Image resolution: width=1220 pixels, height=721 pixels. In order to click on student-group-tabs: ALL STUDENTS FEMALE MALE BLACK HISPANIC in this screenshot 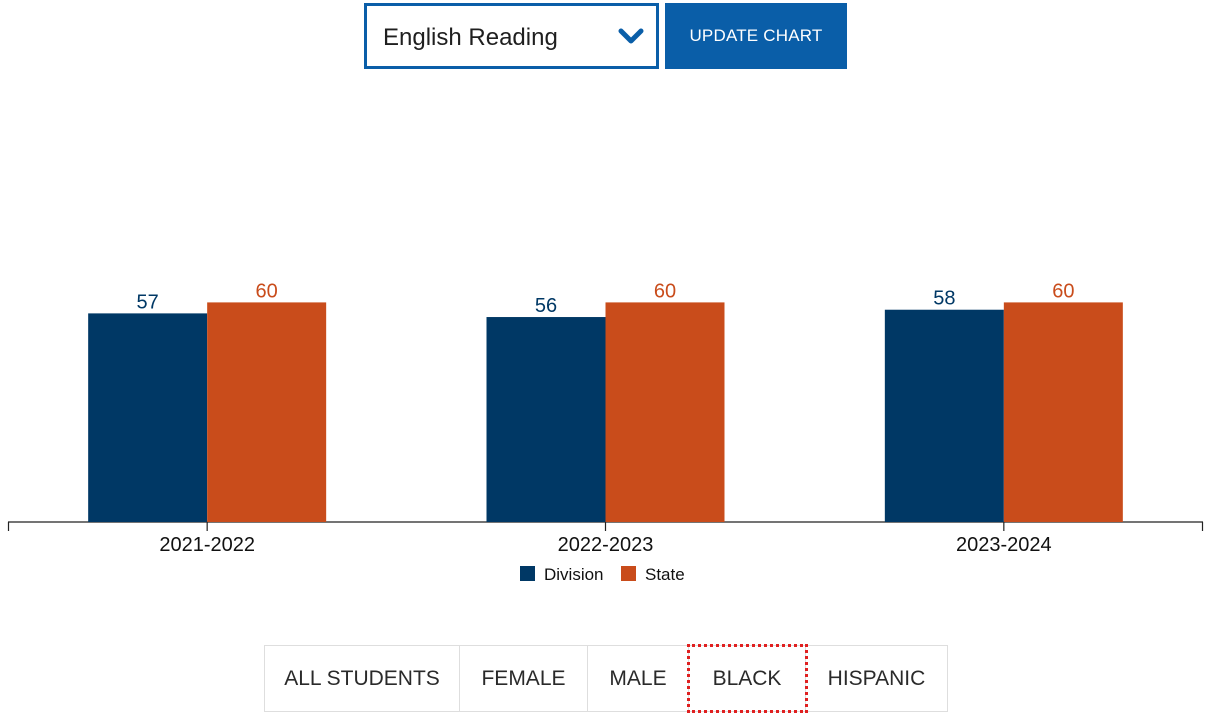, I will do `click(606, 678)`.